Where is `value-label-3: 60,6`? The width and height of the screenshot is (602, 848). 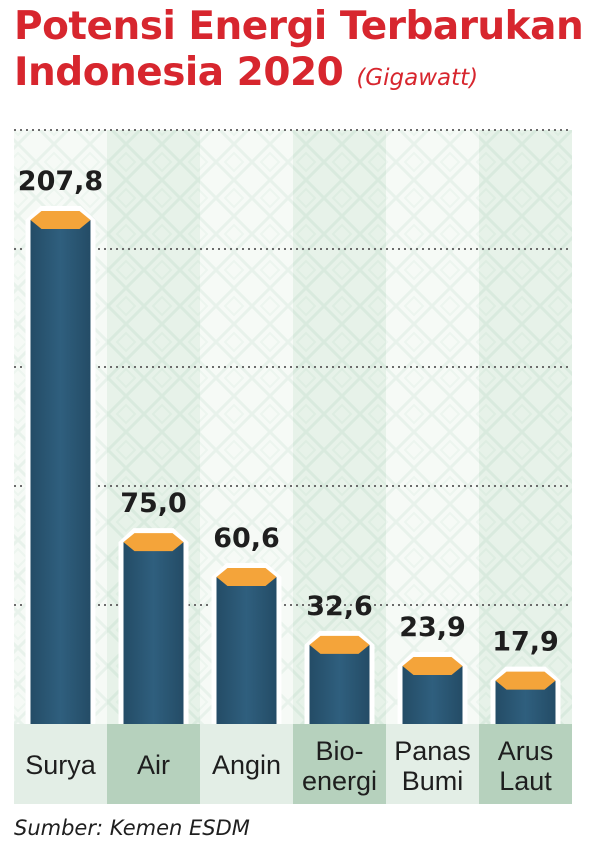 value-label-3: 60,6 is located at coordinates (246, 538).